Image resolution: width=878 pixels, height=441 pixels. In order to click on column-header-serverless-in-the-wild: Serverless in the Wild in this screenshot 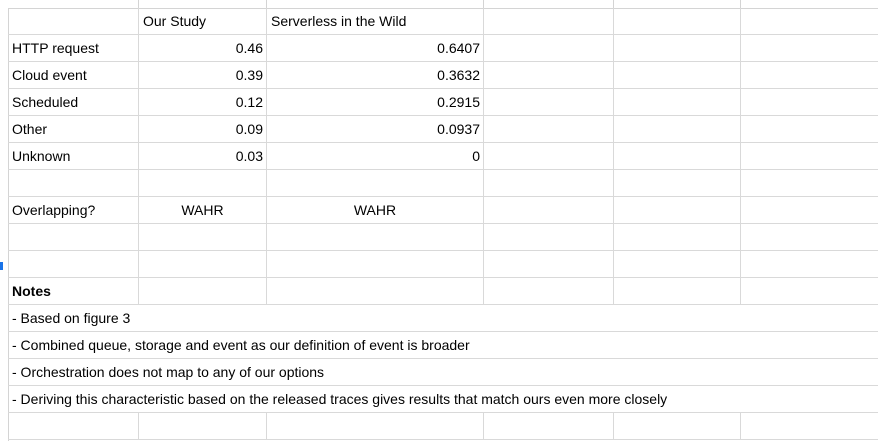, I will do `click(375, 21)`.